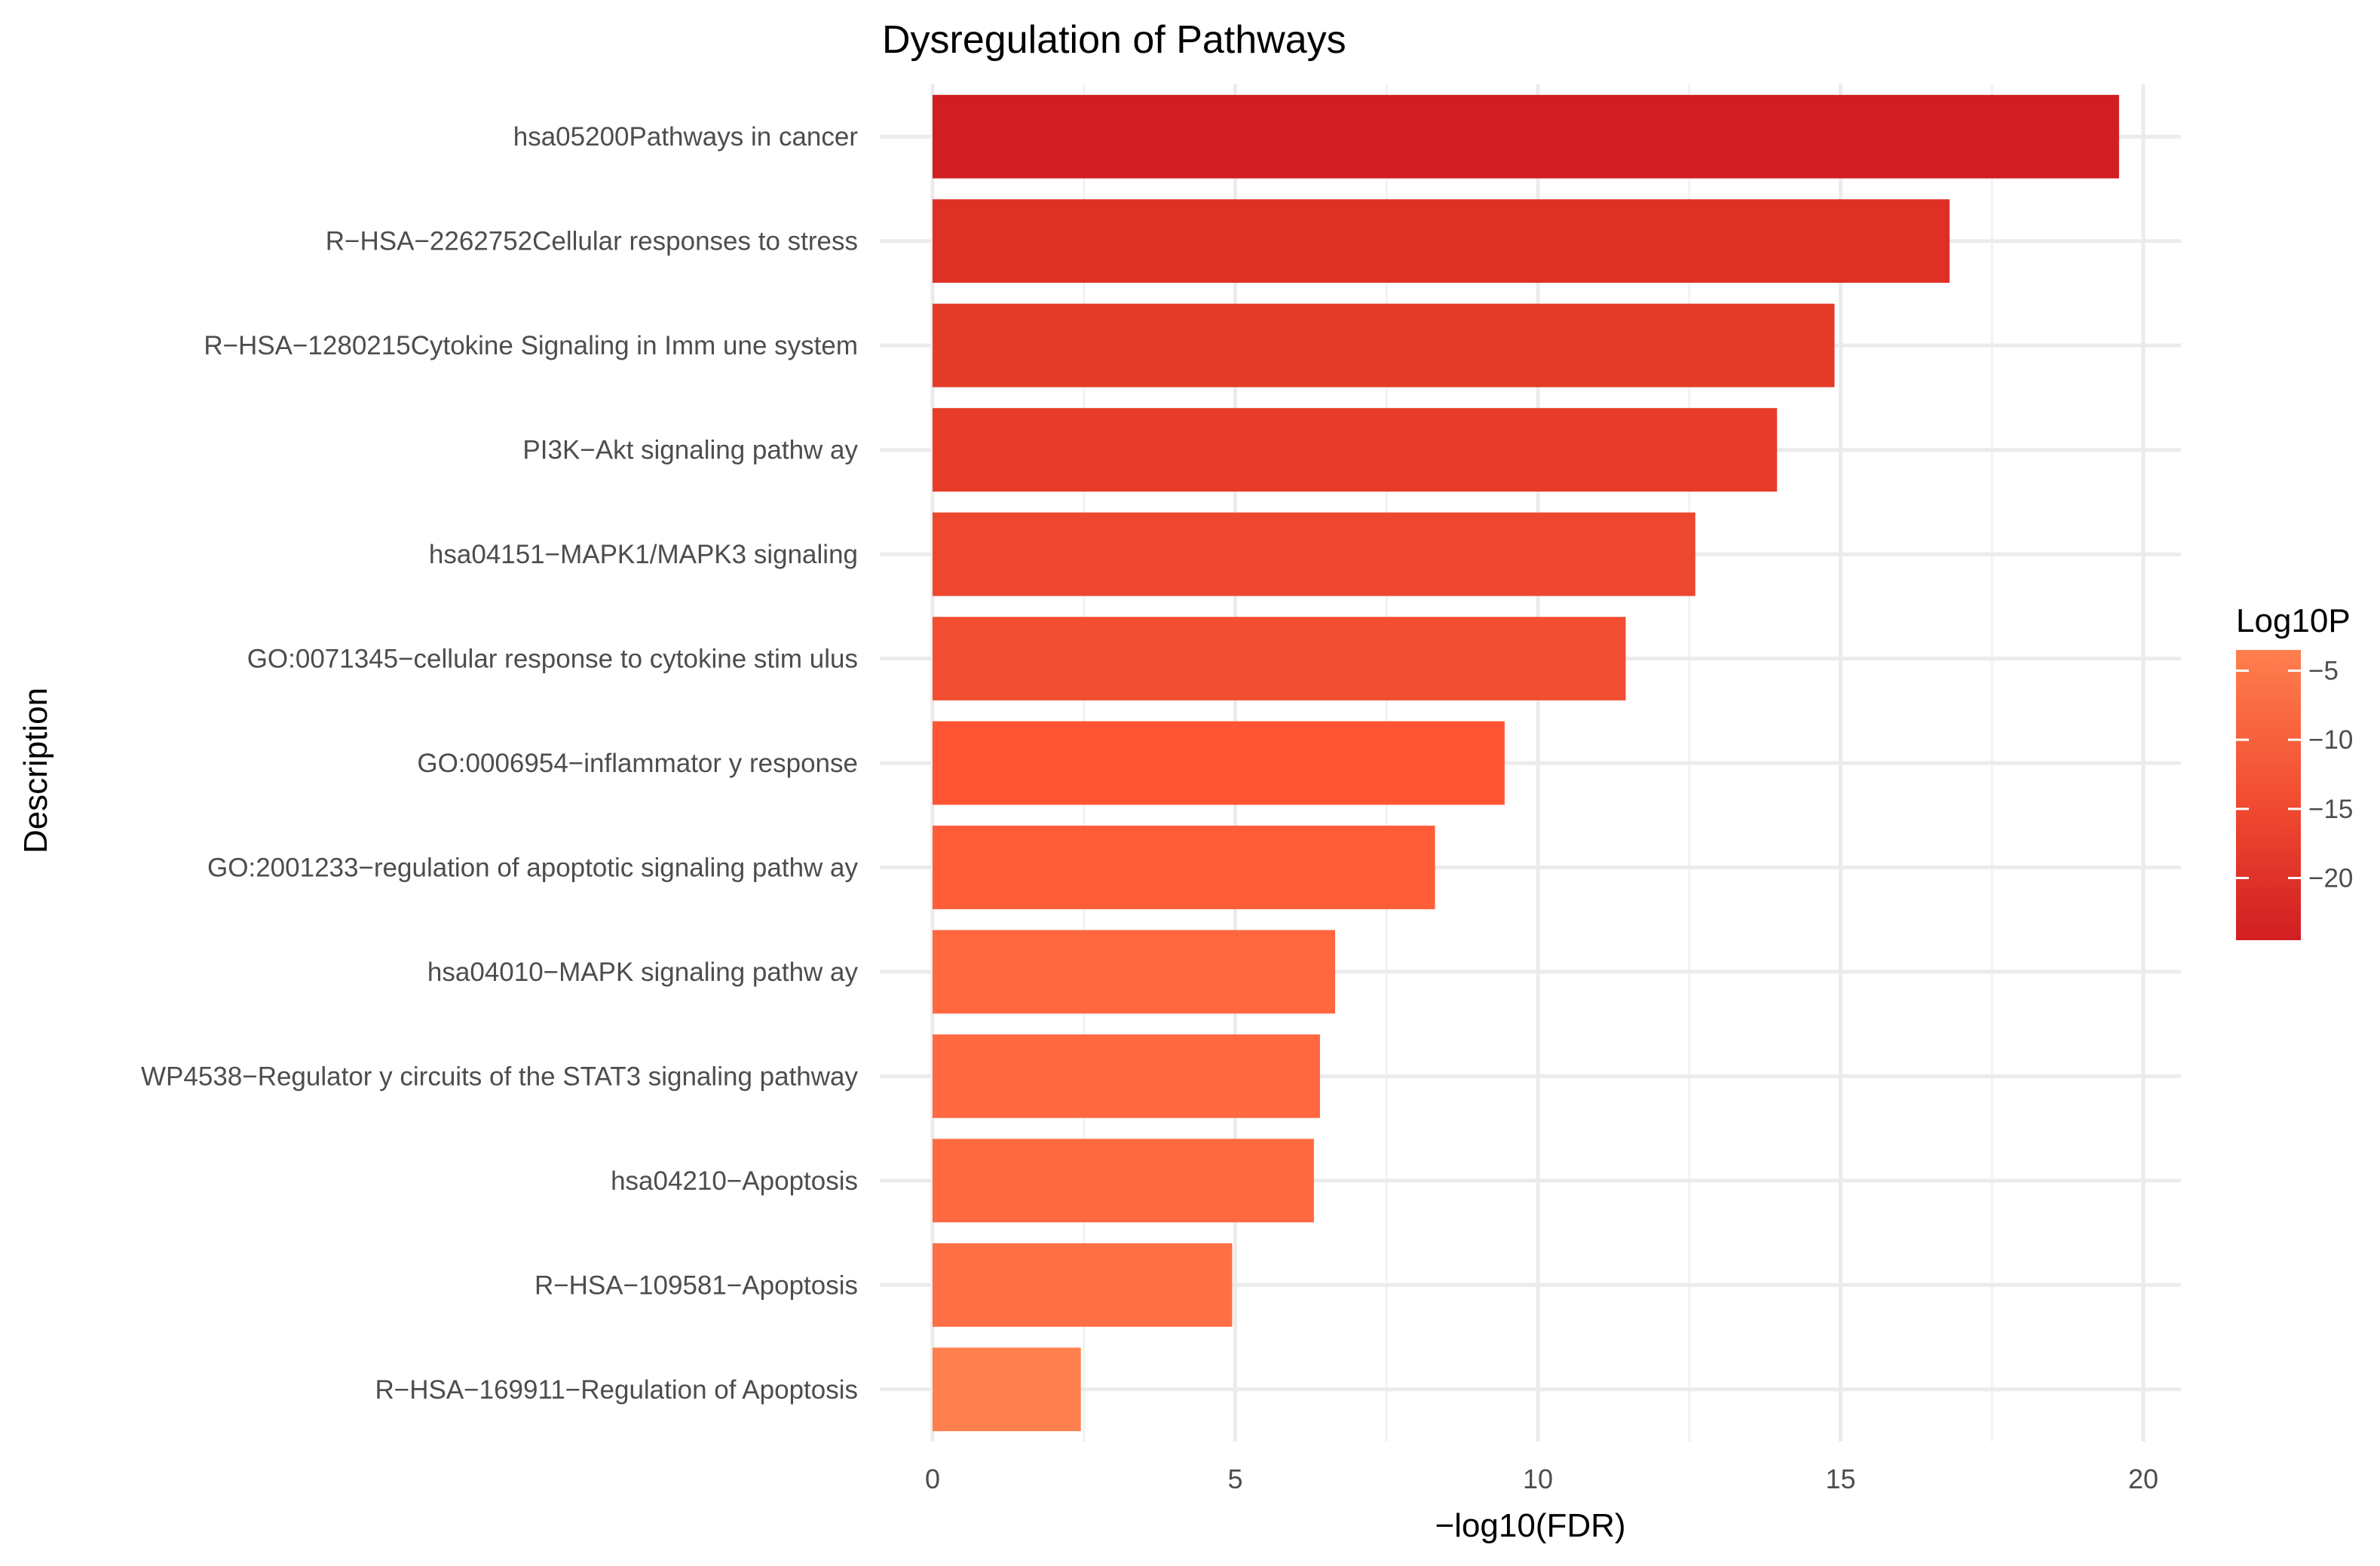 The width and height of the screenshot is (2380, 1566). I want to click on x-tick-label: 5, so click(1234, 1478).